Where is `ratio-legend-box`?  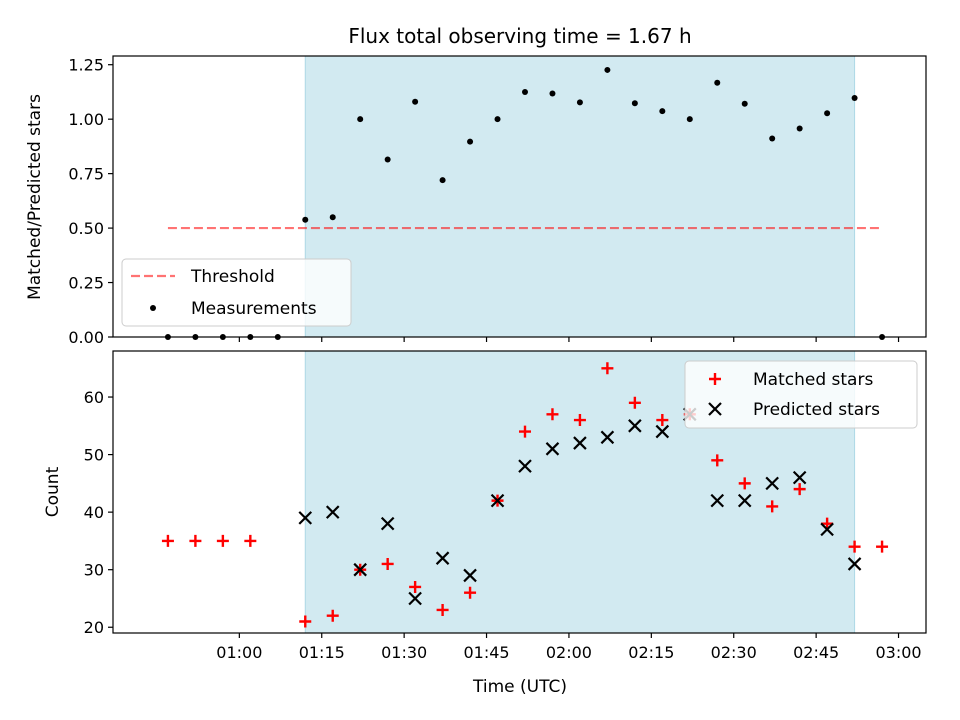
ratio-legend-box is located at coordinates (236, 292).